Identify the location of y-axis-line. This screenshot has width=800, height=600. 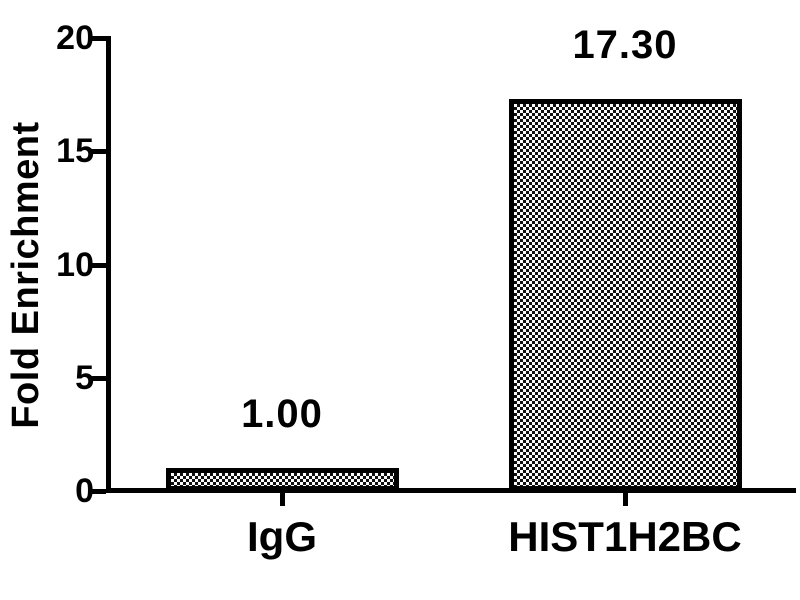
(108, 264).